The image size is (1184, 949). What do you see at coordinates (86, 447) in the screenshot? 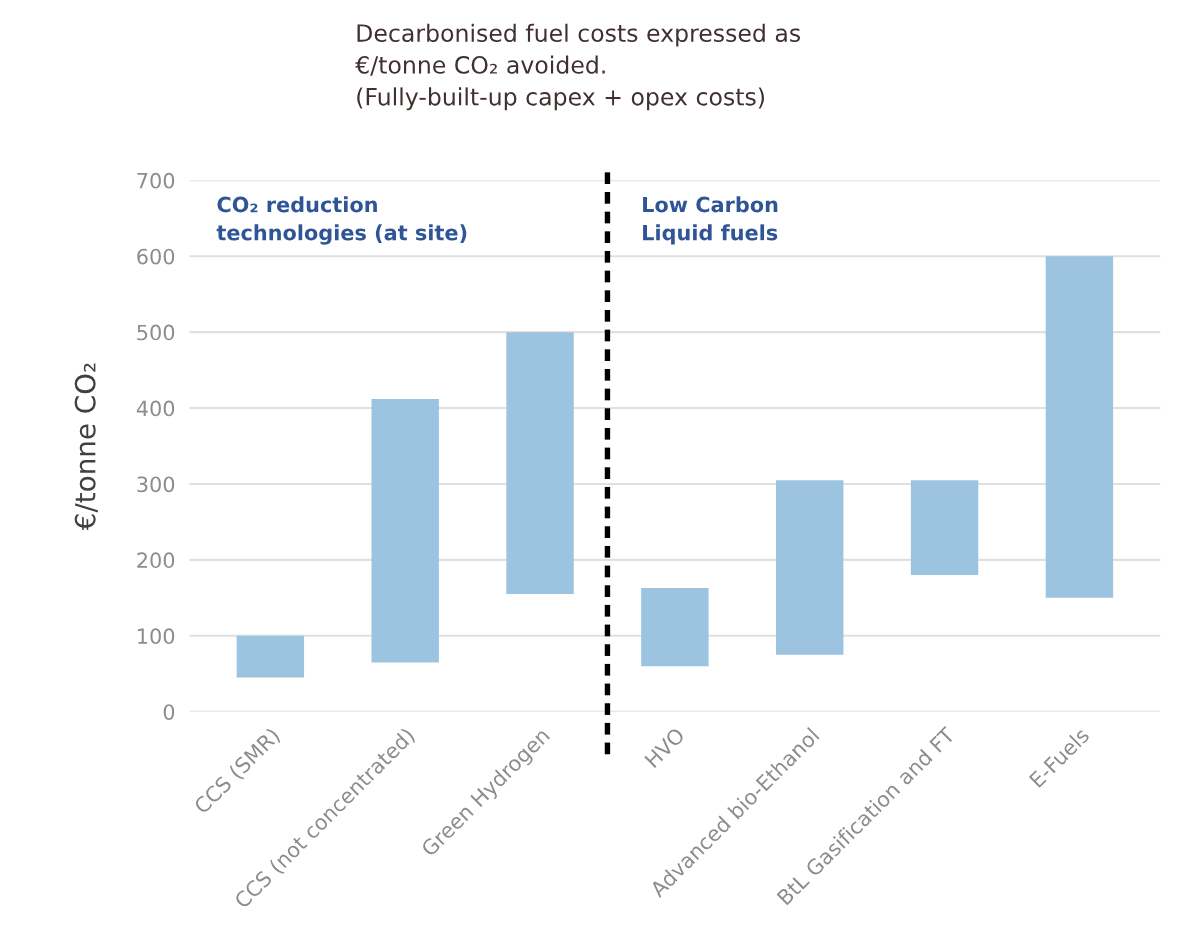
I see `y-axis-title: €/tonne CO₂` at bounding box center [86, 447].